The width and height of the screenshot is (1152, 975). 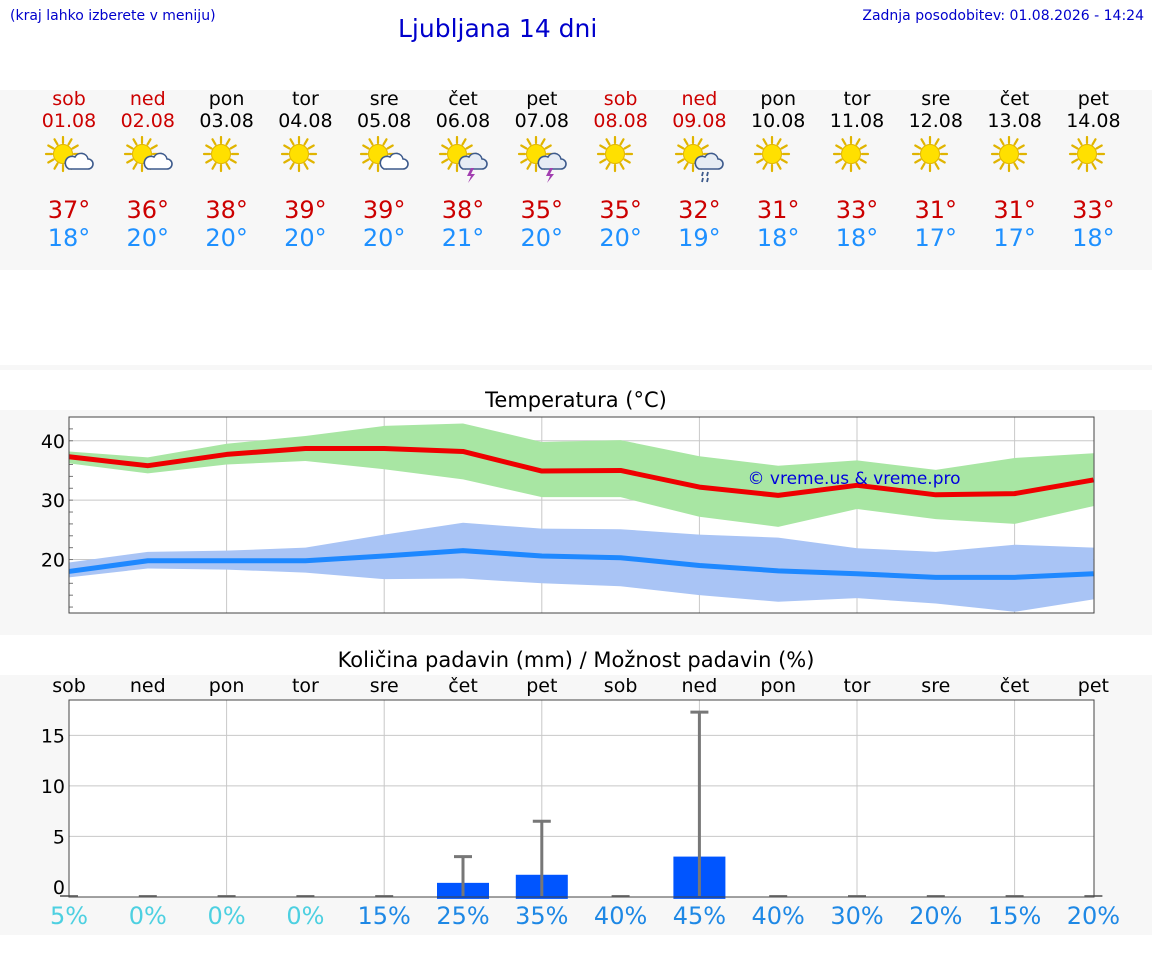 I want to click on sun-rain-icon, so click(x=700, y=159).